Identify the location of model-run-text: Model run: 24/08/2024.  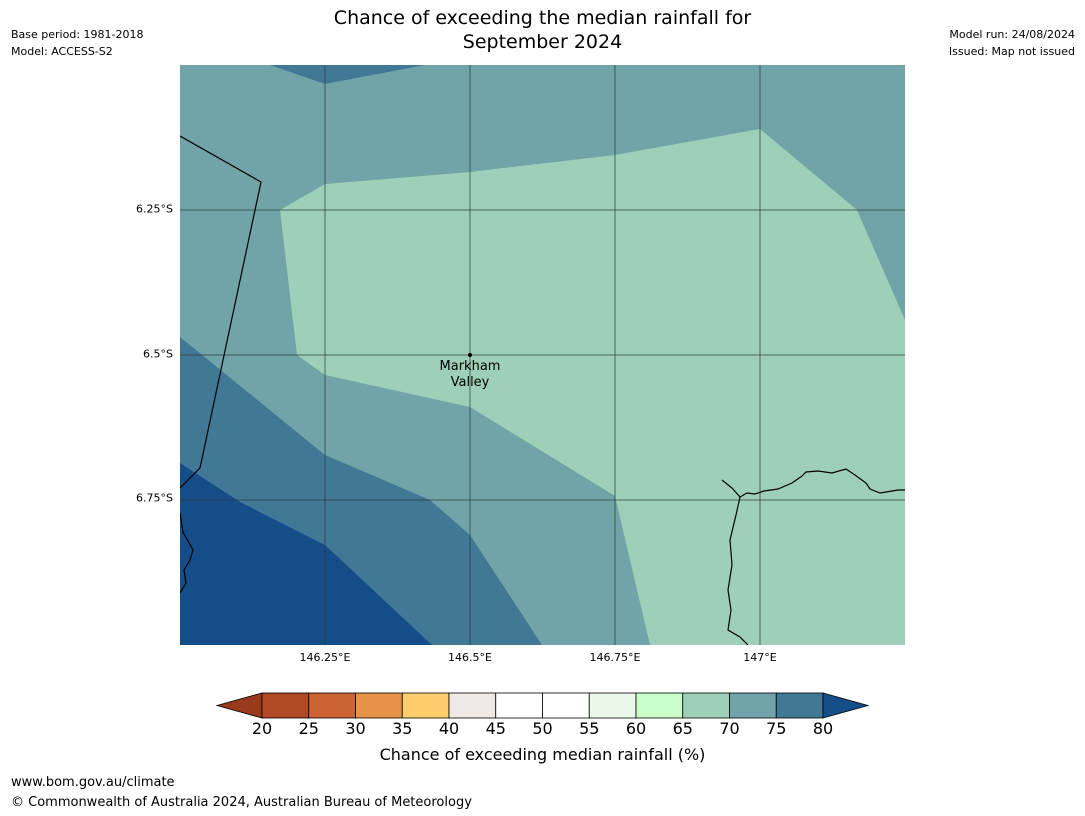
(1012, 34).